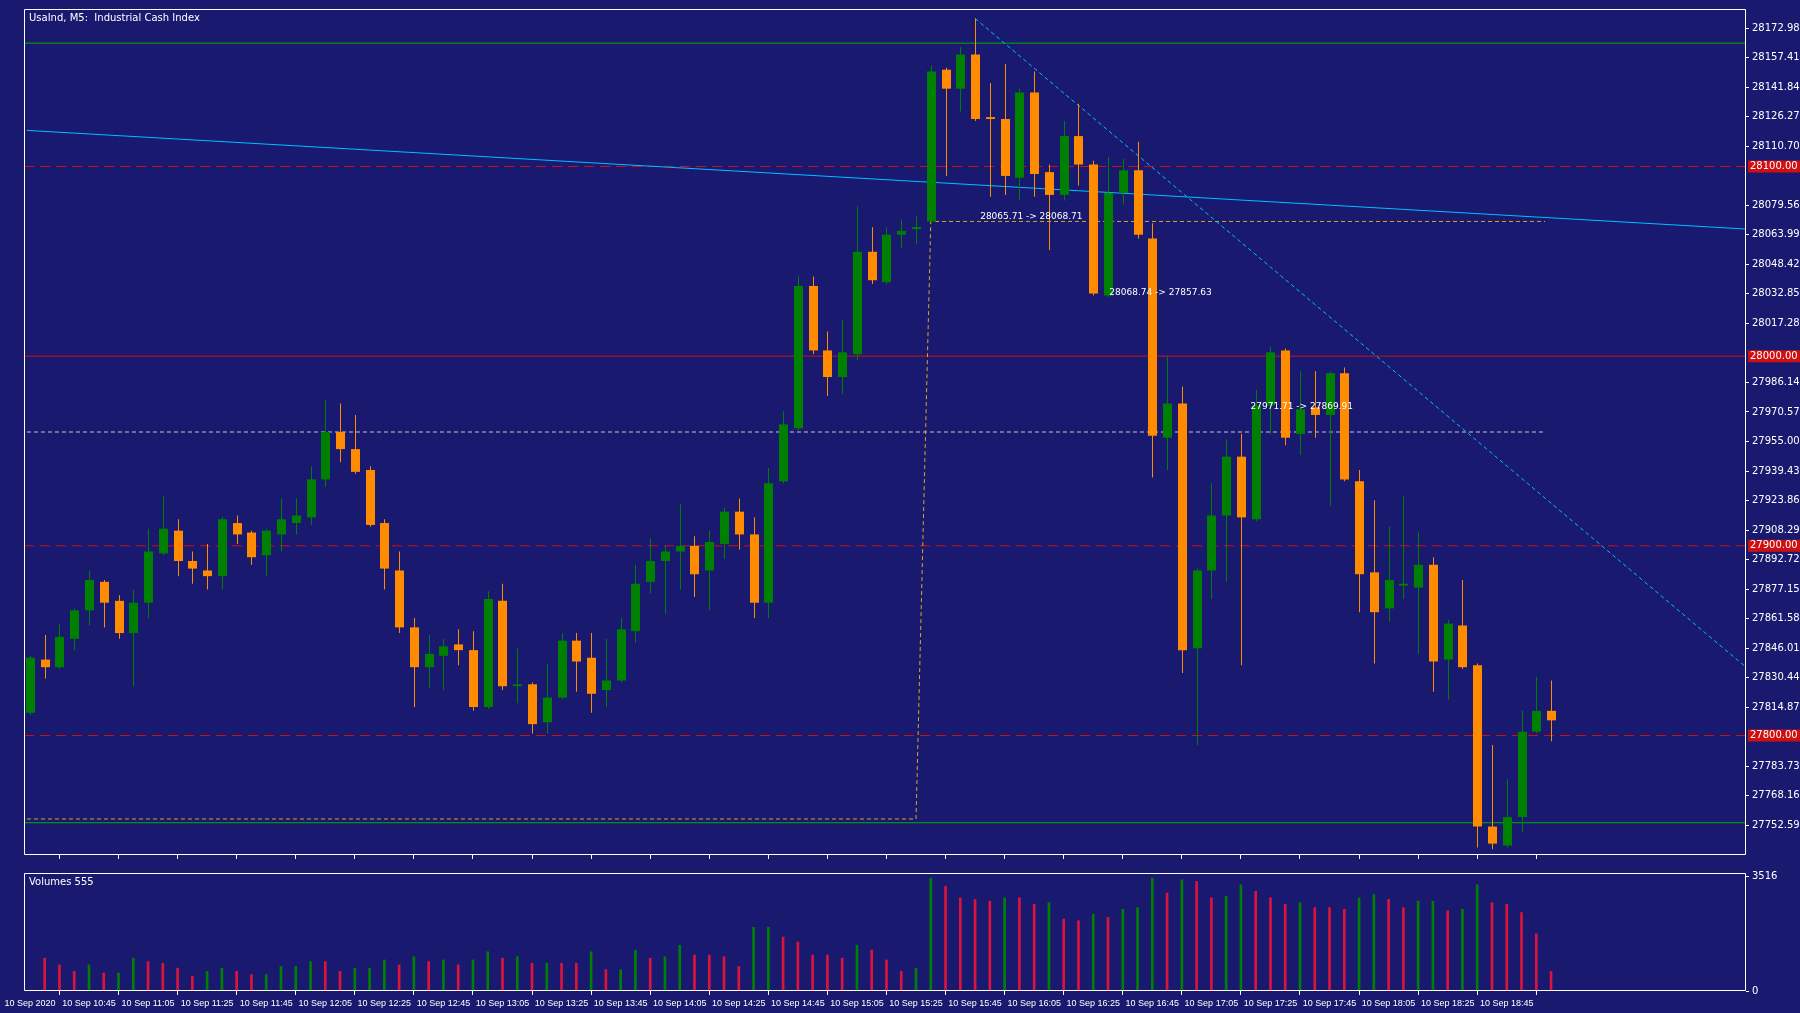 The height and width of the screenshot is (1013, 1800). I want to click on y-tick-label: 27846.01, so click(1776, 647).